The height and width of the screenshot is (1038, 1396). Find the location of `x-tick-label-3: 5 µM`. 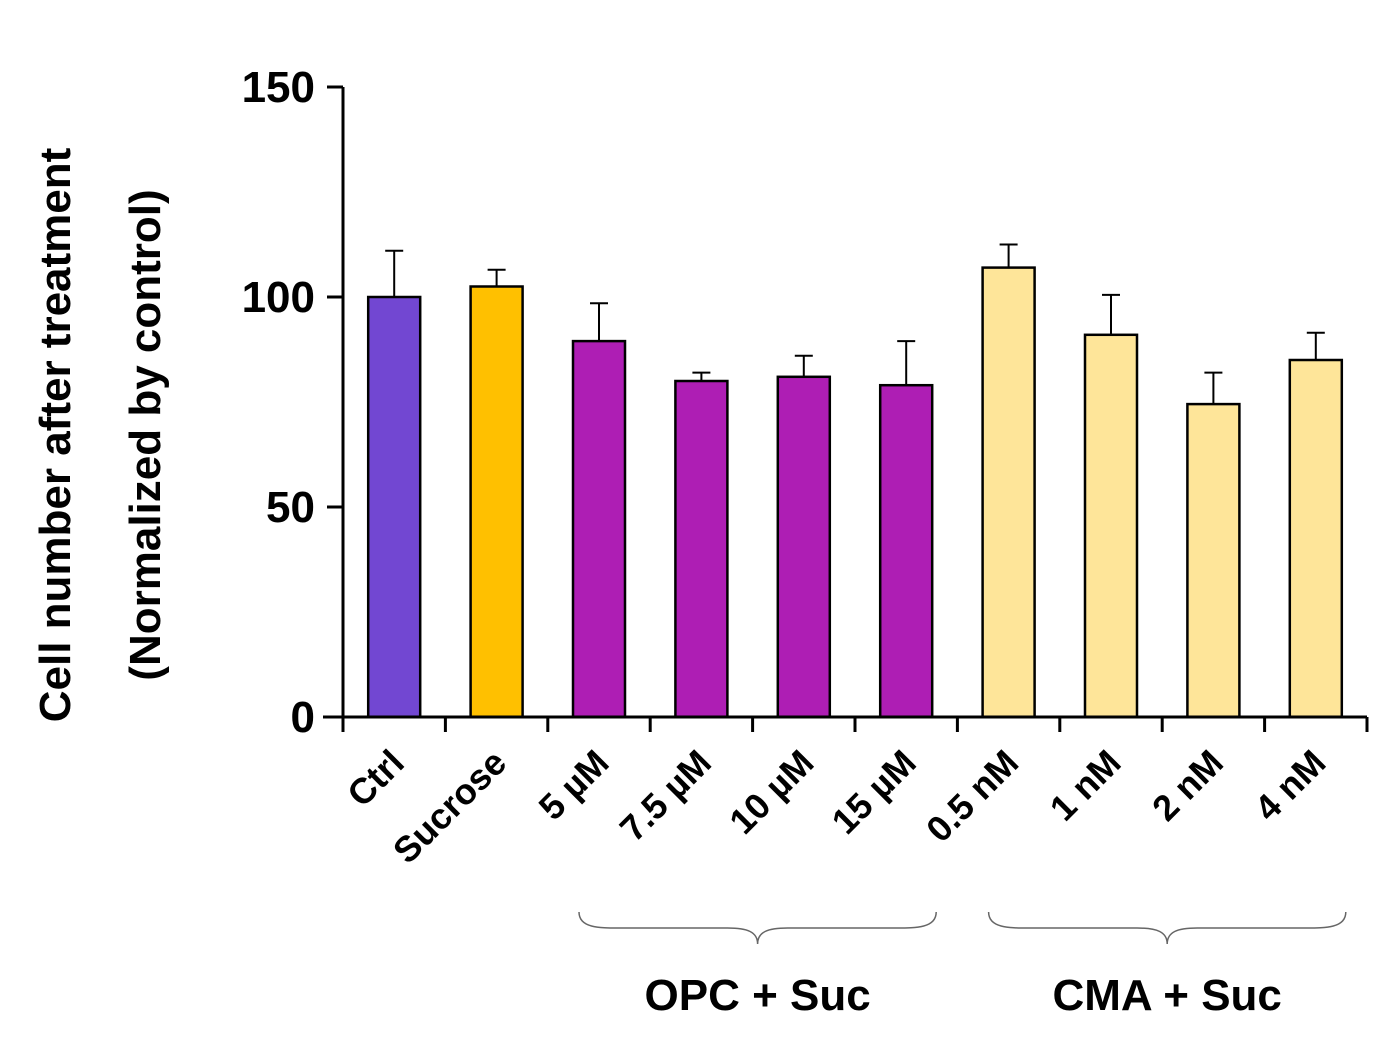

x-tick-label-3: 5 µM is located at coordinates (574, 785).